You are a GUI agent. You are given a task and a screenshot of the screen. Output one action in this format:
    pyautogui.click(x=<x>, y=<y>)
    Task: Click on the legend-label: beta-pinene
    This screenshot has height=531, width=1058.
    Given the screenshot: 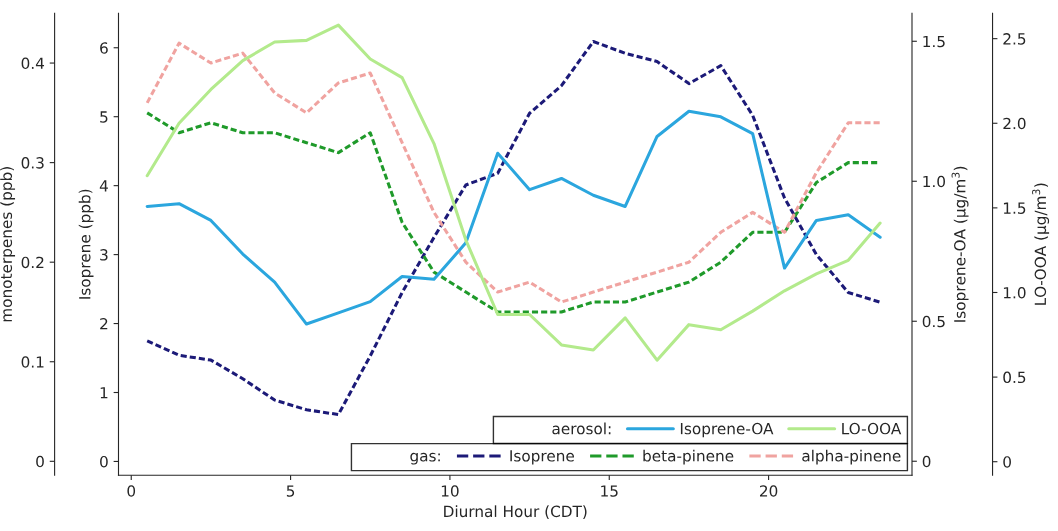 What is the action you would take?
    pyautogui.click(x=688, y=457)
    